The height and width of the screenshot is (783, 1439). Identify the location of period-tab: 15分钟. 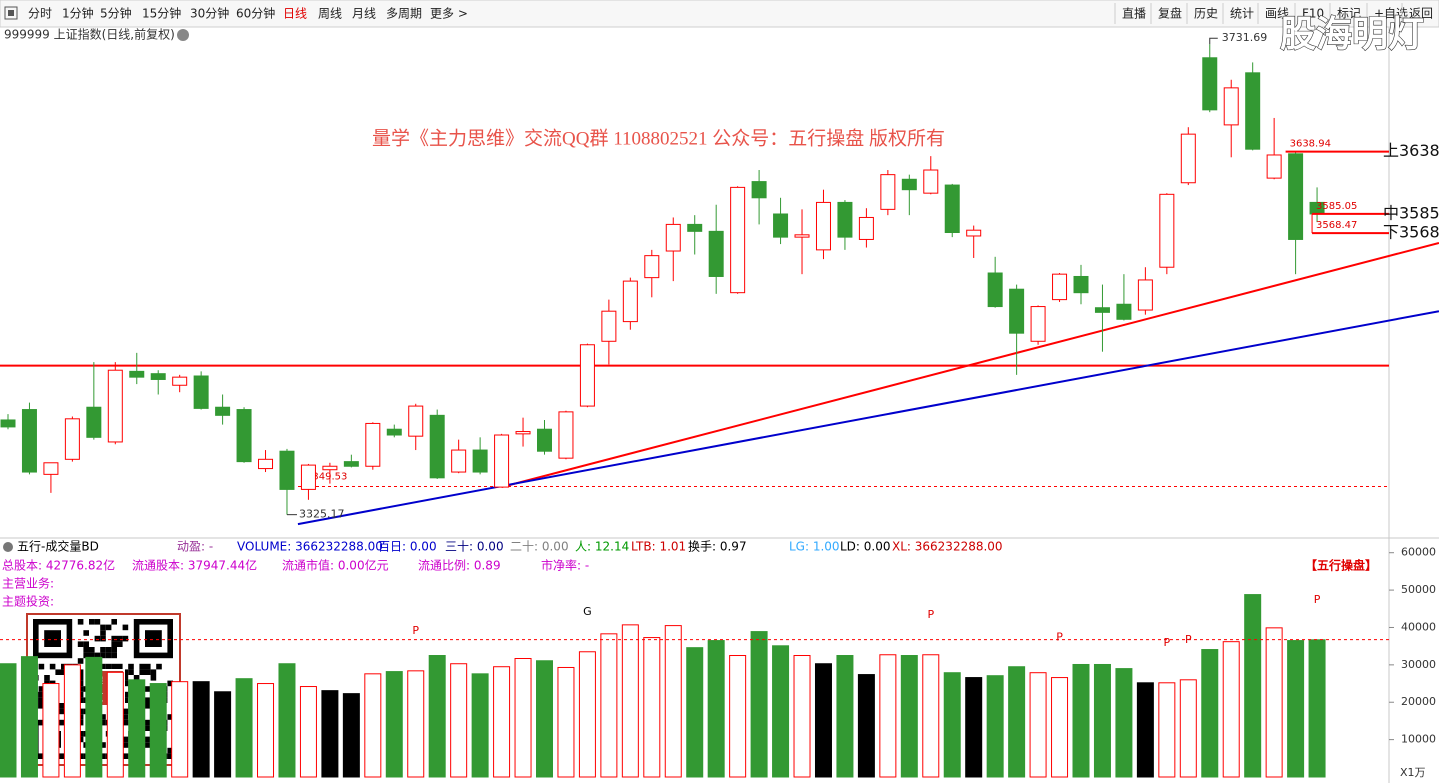
(161, 13).